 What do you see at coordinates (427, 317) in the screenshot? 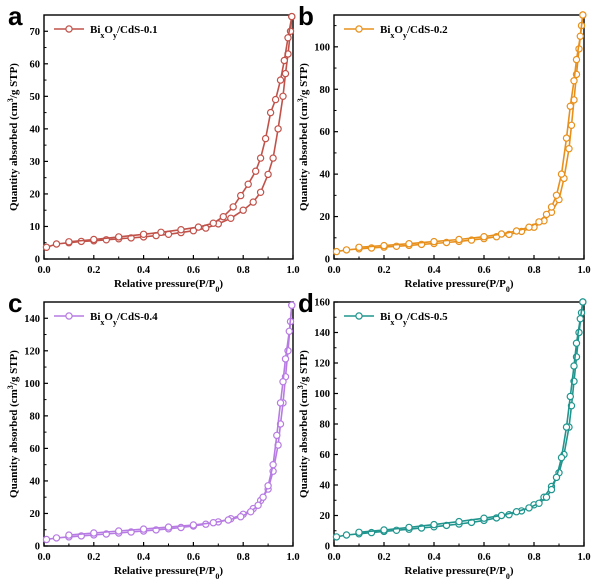
I see `legend-text-part: /CdS-0.5` at bounding box center [427, 317].